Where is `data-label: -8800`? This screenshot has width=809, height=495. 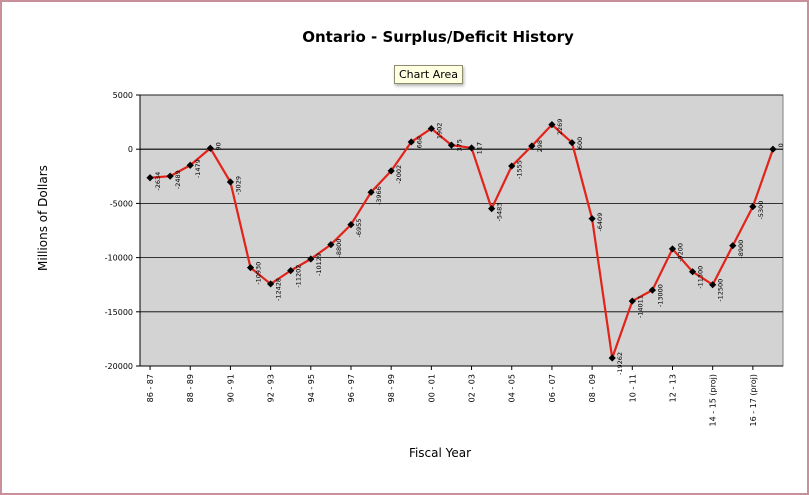
data-label: -8800 is located at coordinates (339, 248).